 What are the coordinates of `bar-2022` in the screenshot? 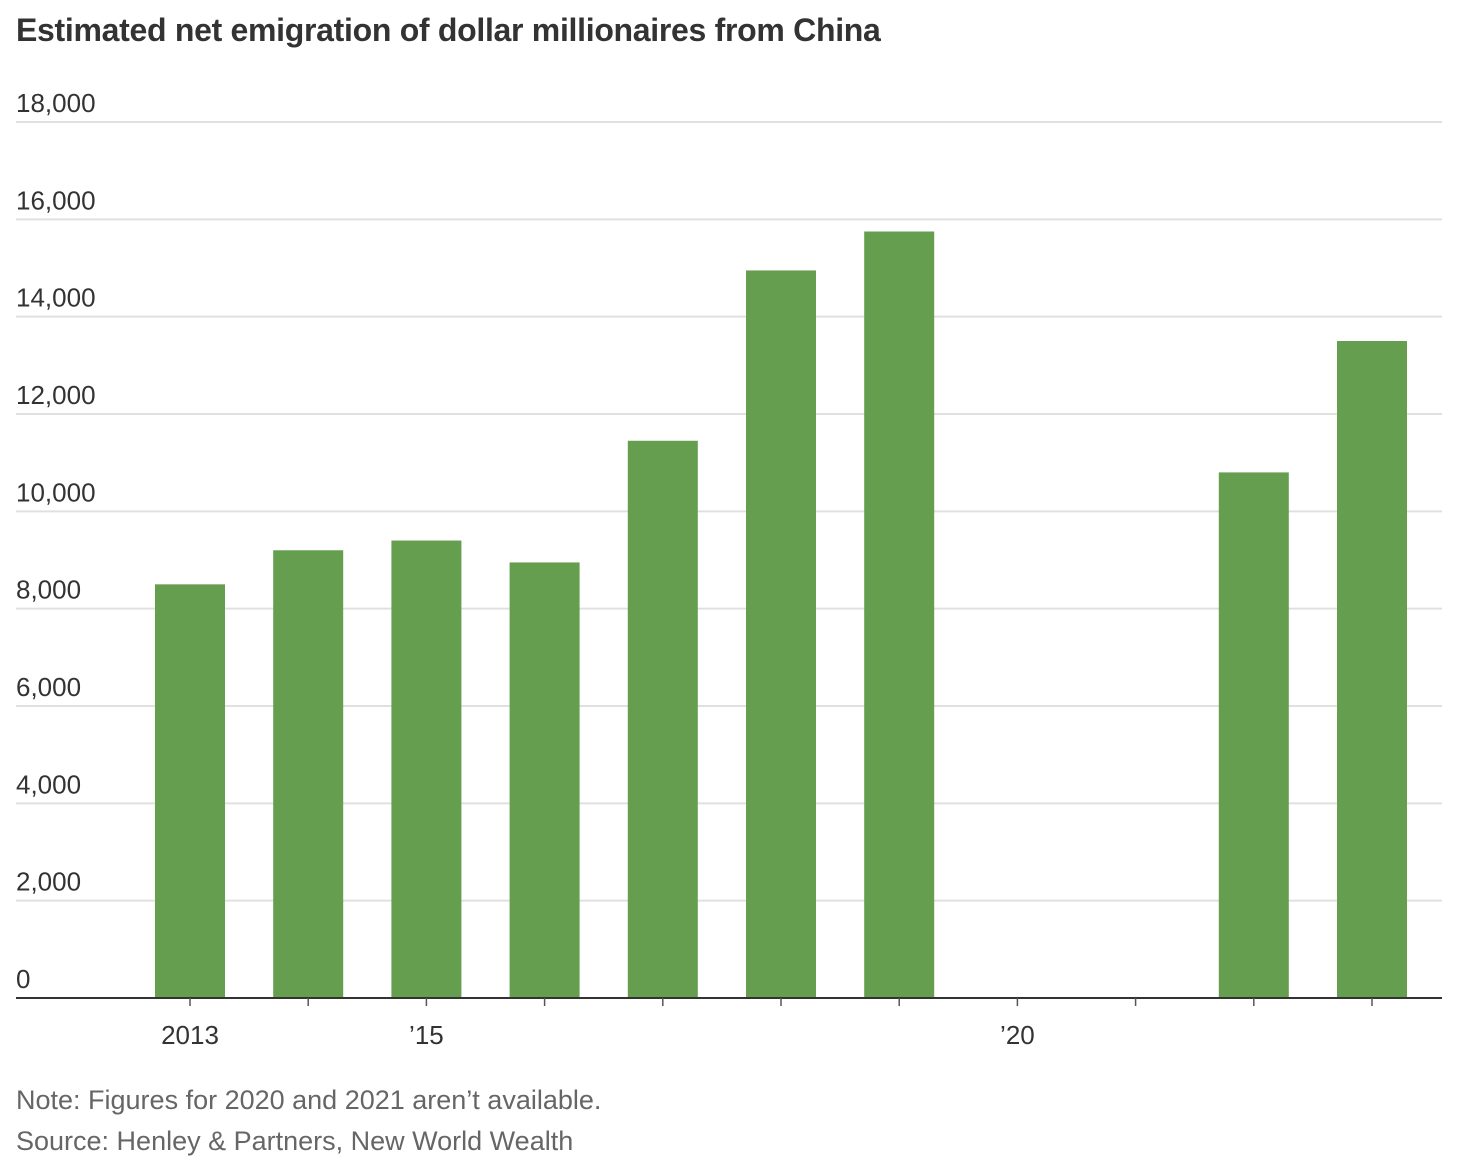 It's located at (1253, 735).